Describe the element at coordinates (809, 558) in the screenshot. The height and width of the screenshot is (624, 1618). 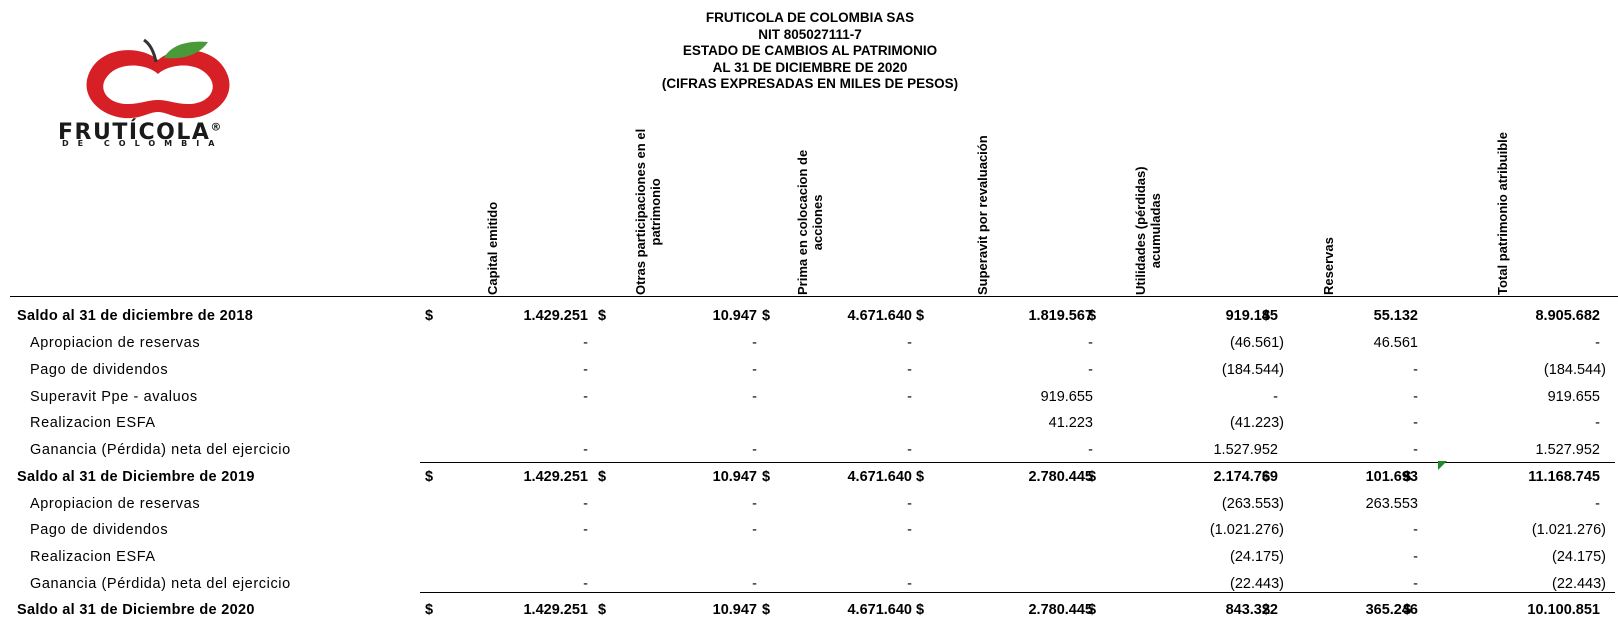
I see `table-row: Realizacion ESFA (24.175) - (24.175)` at that location.